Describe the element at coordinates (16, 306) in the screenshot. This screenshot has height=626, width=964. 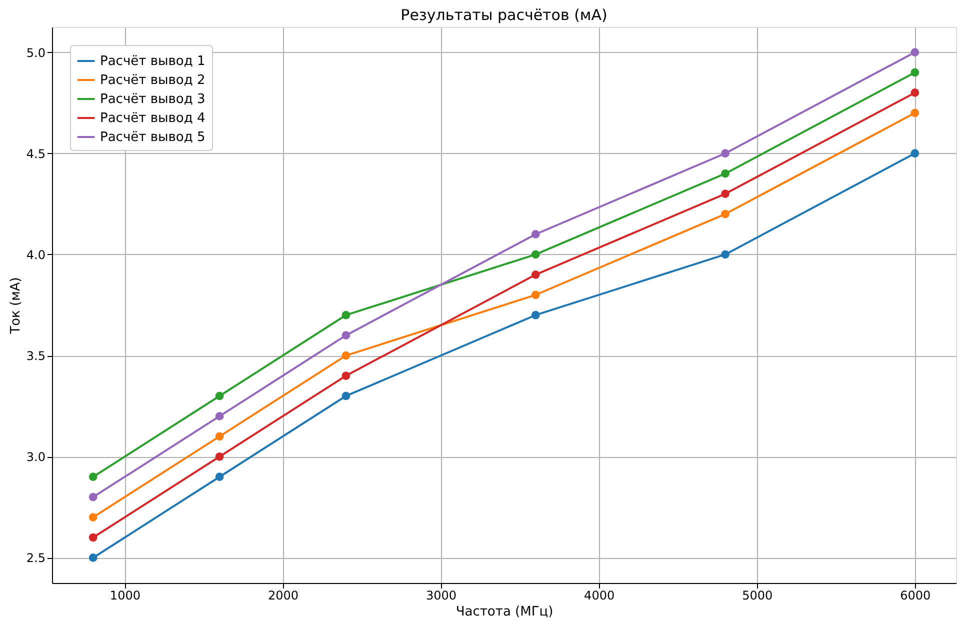
I see `y-axis-title: Ток (мА)` at that location.